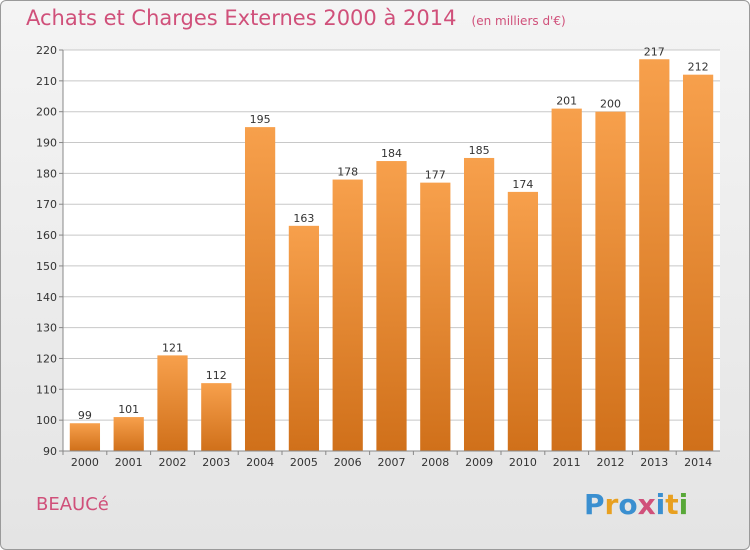 The image size is (750, 550). Describe the element at coordinates (216, 375) in the screenshot. I see `data-label-2003: 112` at that location.